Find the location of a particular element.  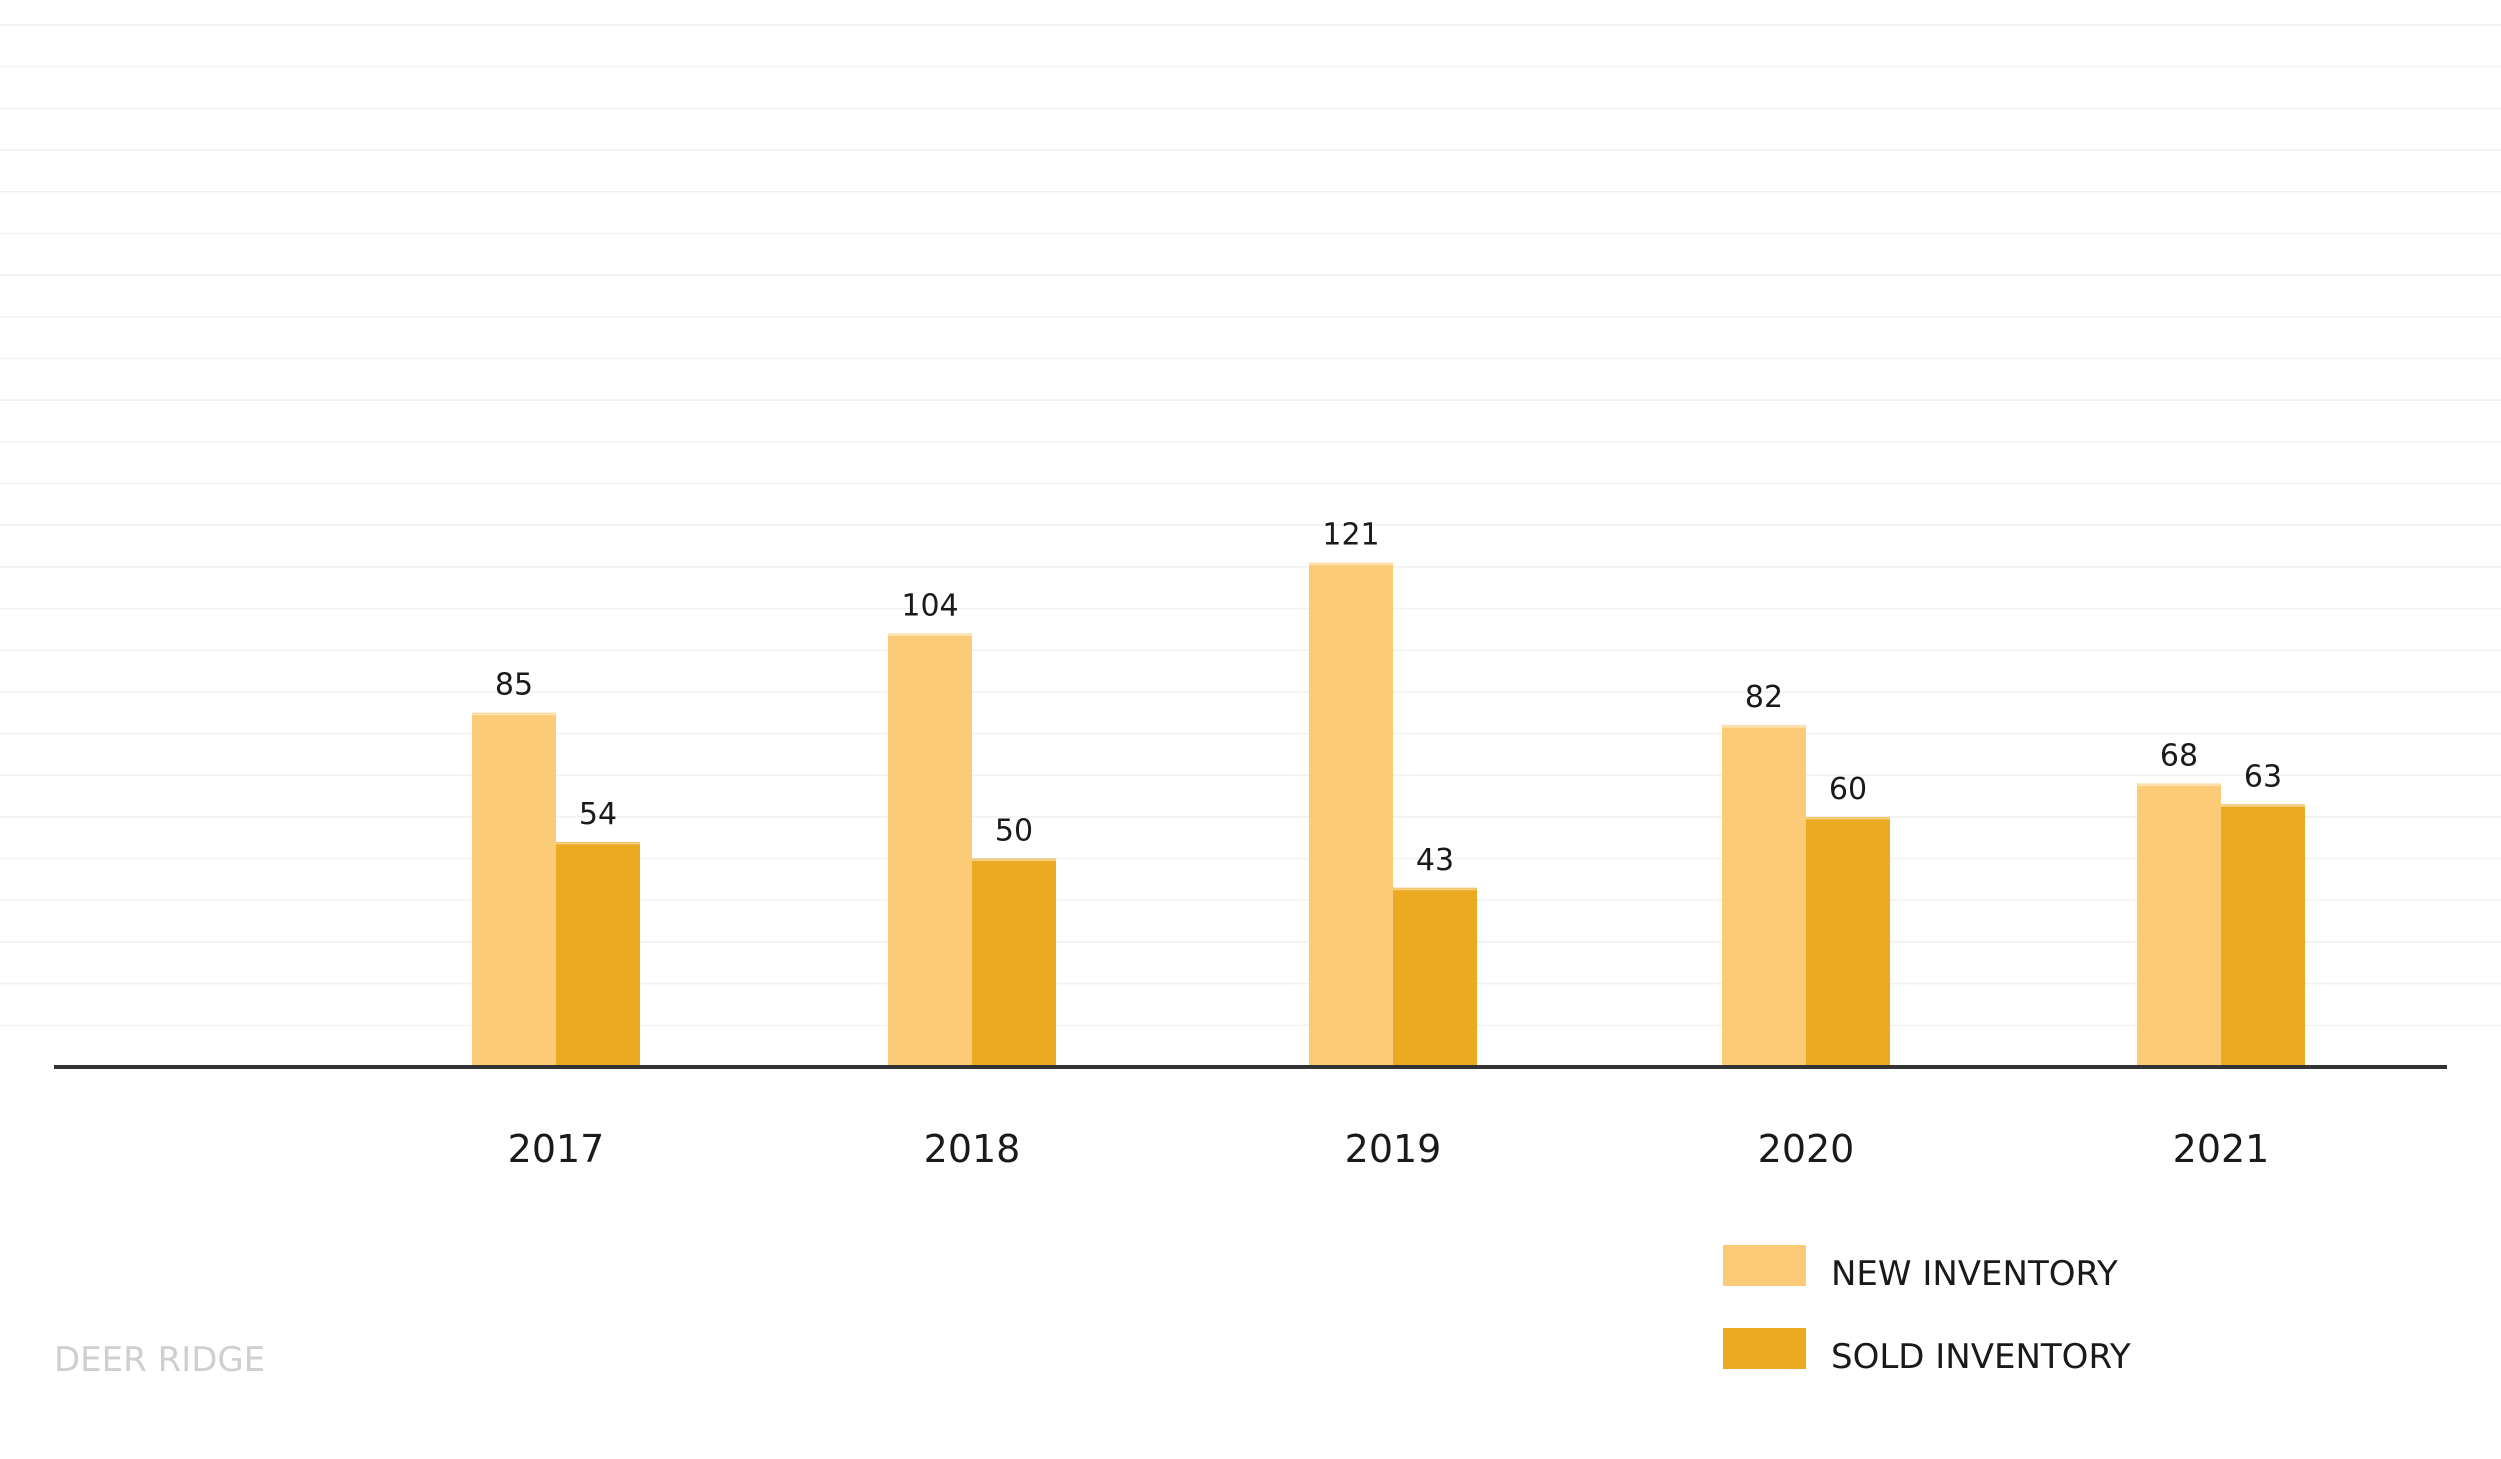

sold-inventory-value-label-2019: 43 is located at coordinates (1435, 860).